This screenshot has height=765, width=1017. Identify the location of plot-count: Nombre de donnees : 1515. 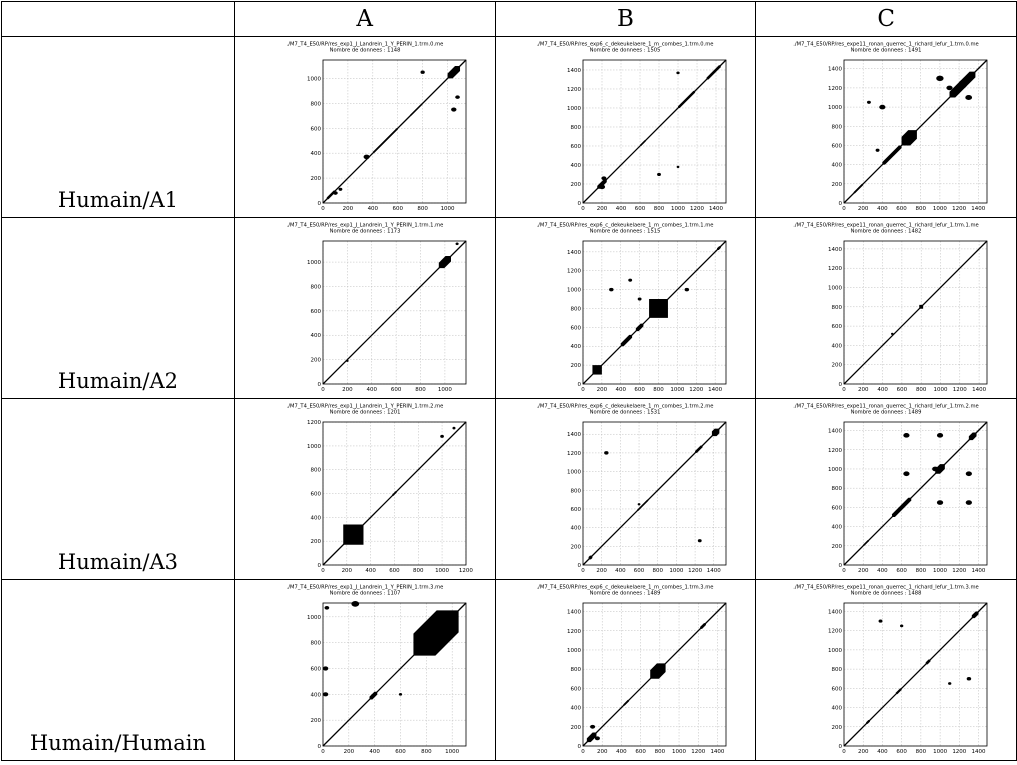
(625, 232).